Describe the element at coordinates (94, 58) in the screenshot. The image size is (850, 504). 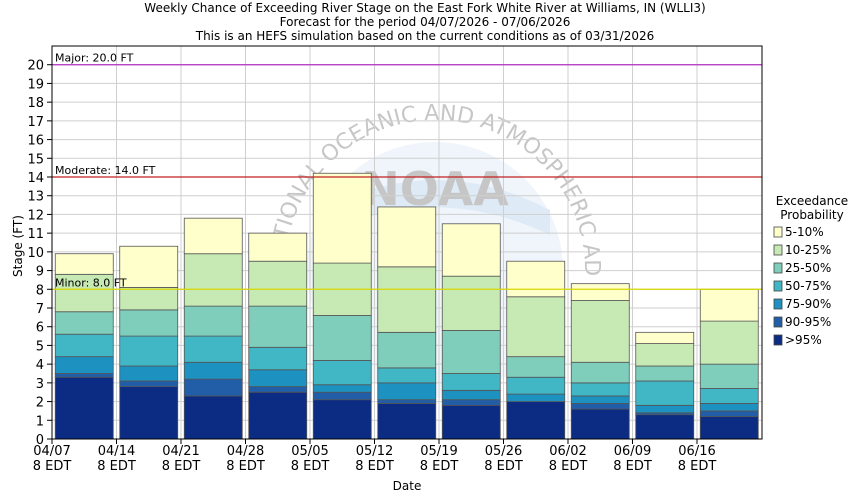
I see `threshold-label: Major: 20.0 FT` at that location.